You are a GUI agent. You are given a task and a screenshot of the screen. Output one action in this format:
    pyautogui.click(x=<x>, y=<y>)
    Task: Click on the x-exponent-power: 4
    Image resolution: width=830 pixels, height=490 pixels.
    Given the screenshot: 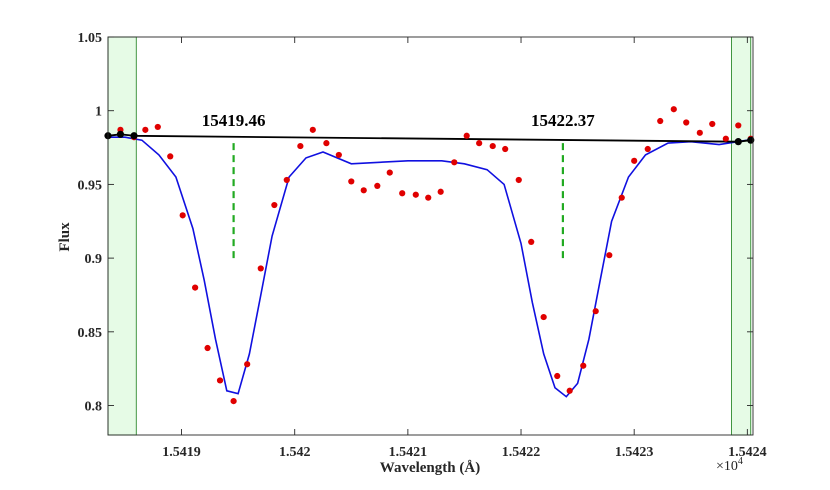 What is the action you would take?
    pyautogui.click(x=740, y=461)
    